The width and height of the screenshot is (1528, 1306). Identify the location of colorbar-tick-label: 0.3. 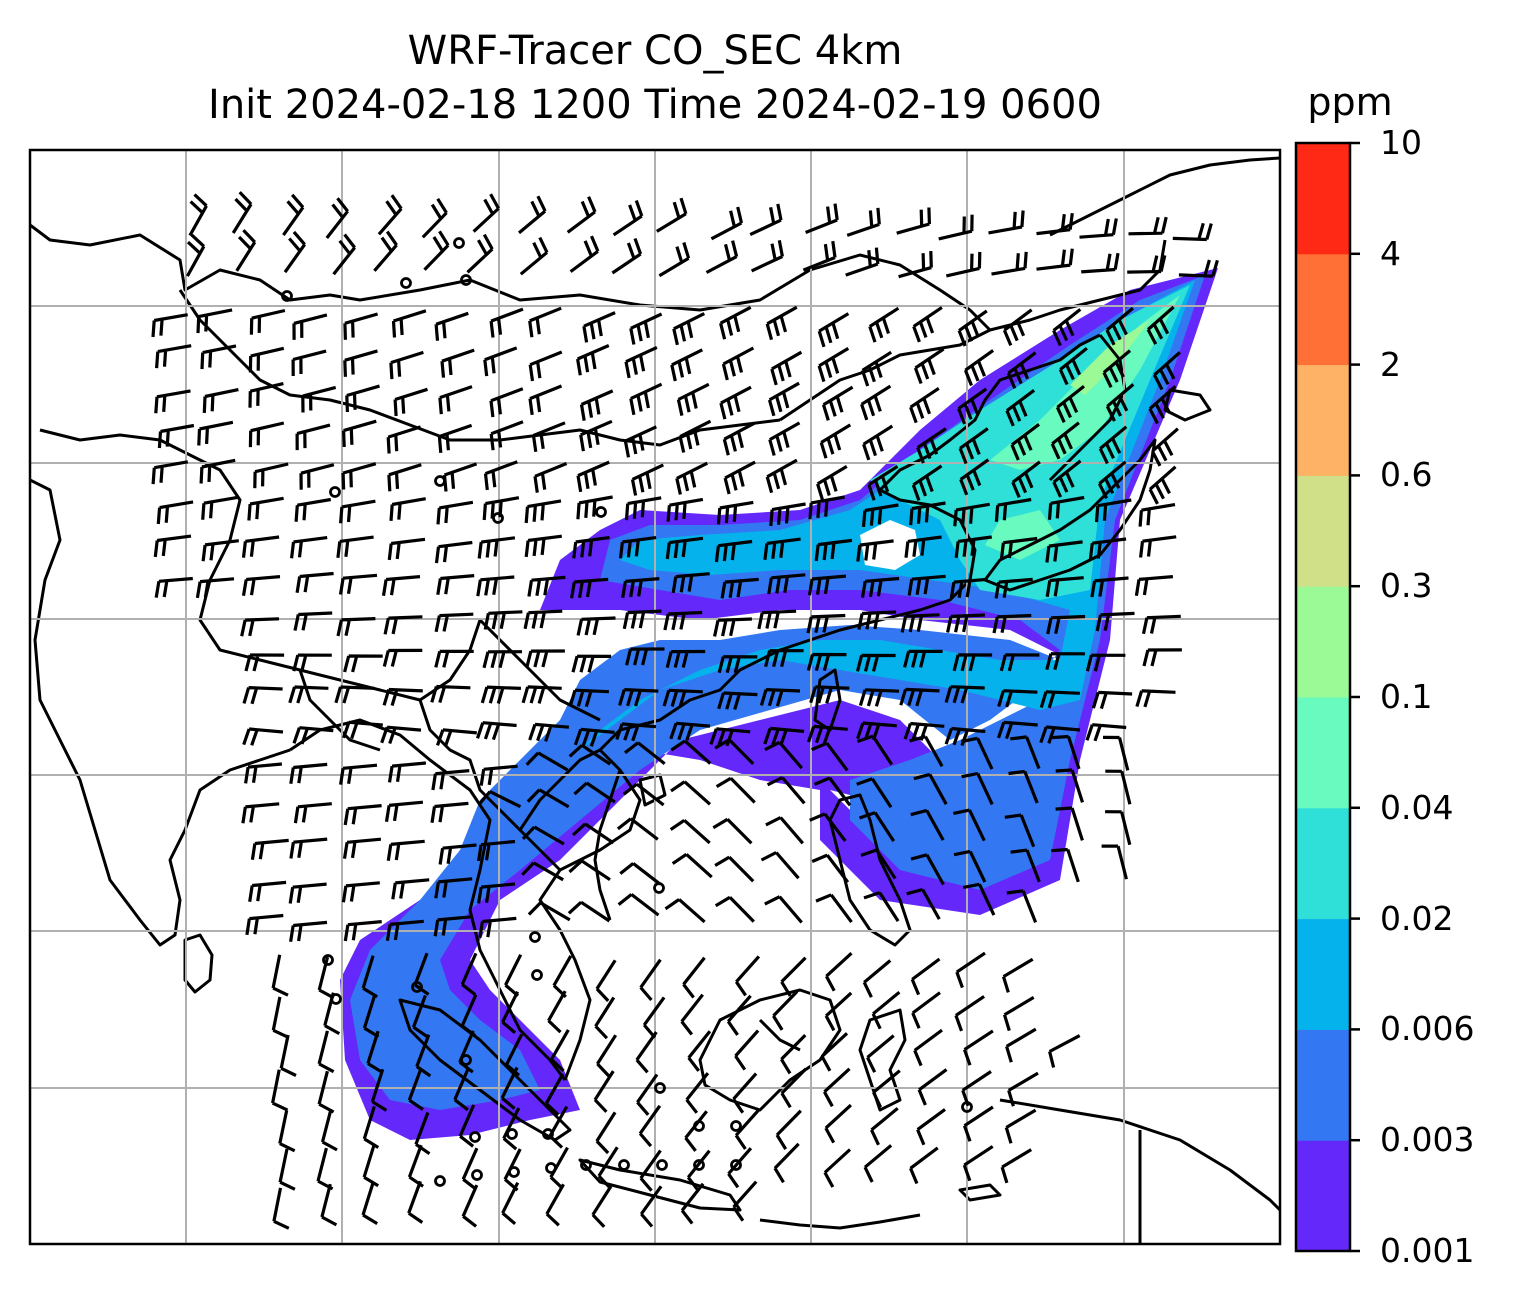
(1406, 586).